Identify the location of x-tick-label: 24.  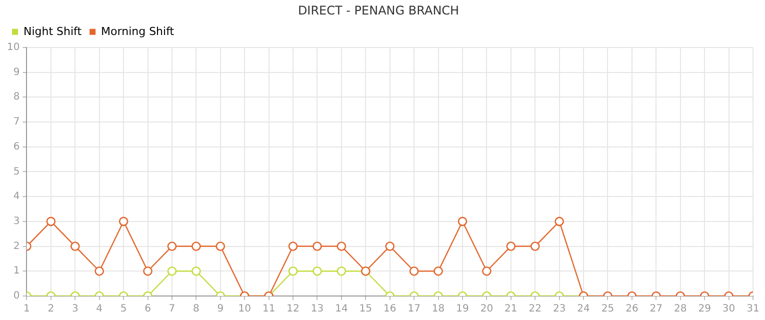
(583, 309).